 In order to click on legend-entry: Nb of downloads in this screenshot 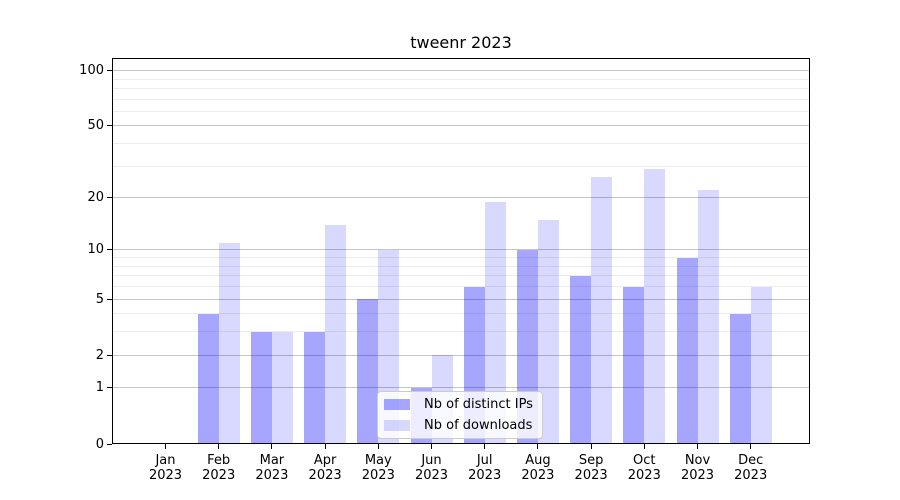, I will do `click(458, 425)`.